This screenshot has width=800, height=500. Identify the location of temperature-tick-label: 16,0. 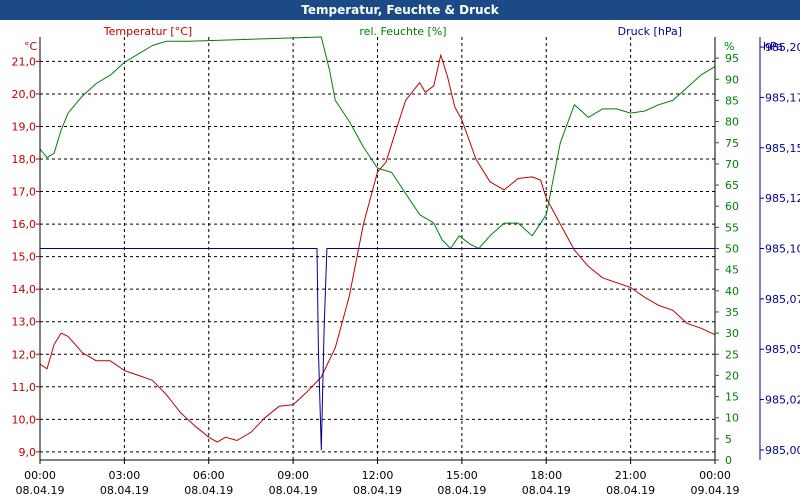
(24, 224).